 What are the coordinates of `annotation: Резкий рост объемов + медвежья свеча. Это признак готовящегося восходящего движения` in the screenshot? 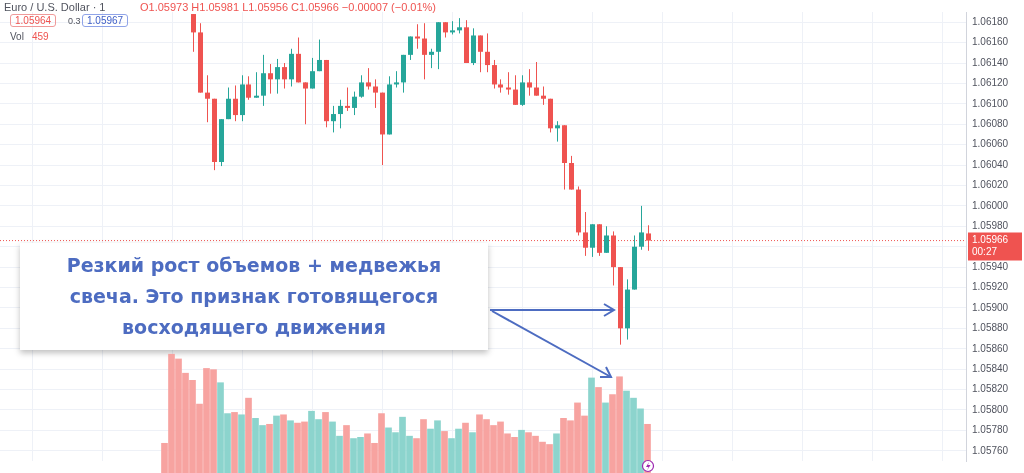 It's located at (254, 296).